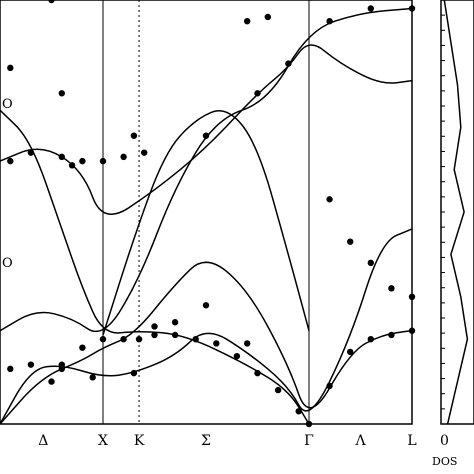 Image resolution: width=474 pixels, height=474 pixels. Describe the element at coordinates (43, 441) in the screenshot. I see `x-tick-label-0: Δ` at that location.